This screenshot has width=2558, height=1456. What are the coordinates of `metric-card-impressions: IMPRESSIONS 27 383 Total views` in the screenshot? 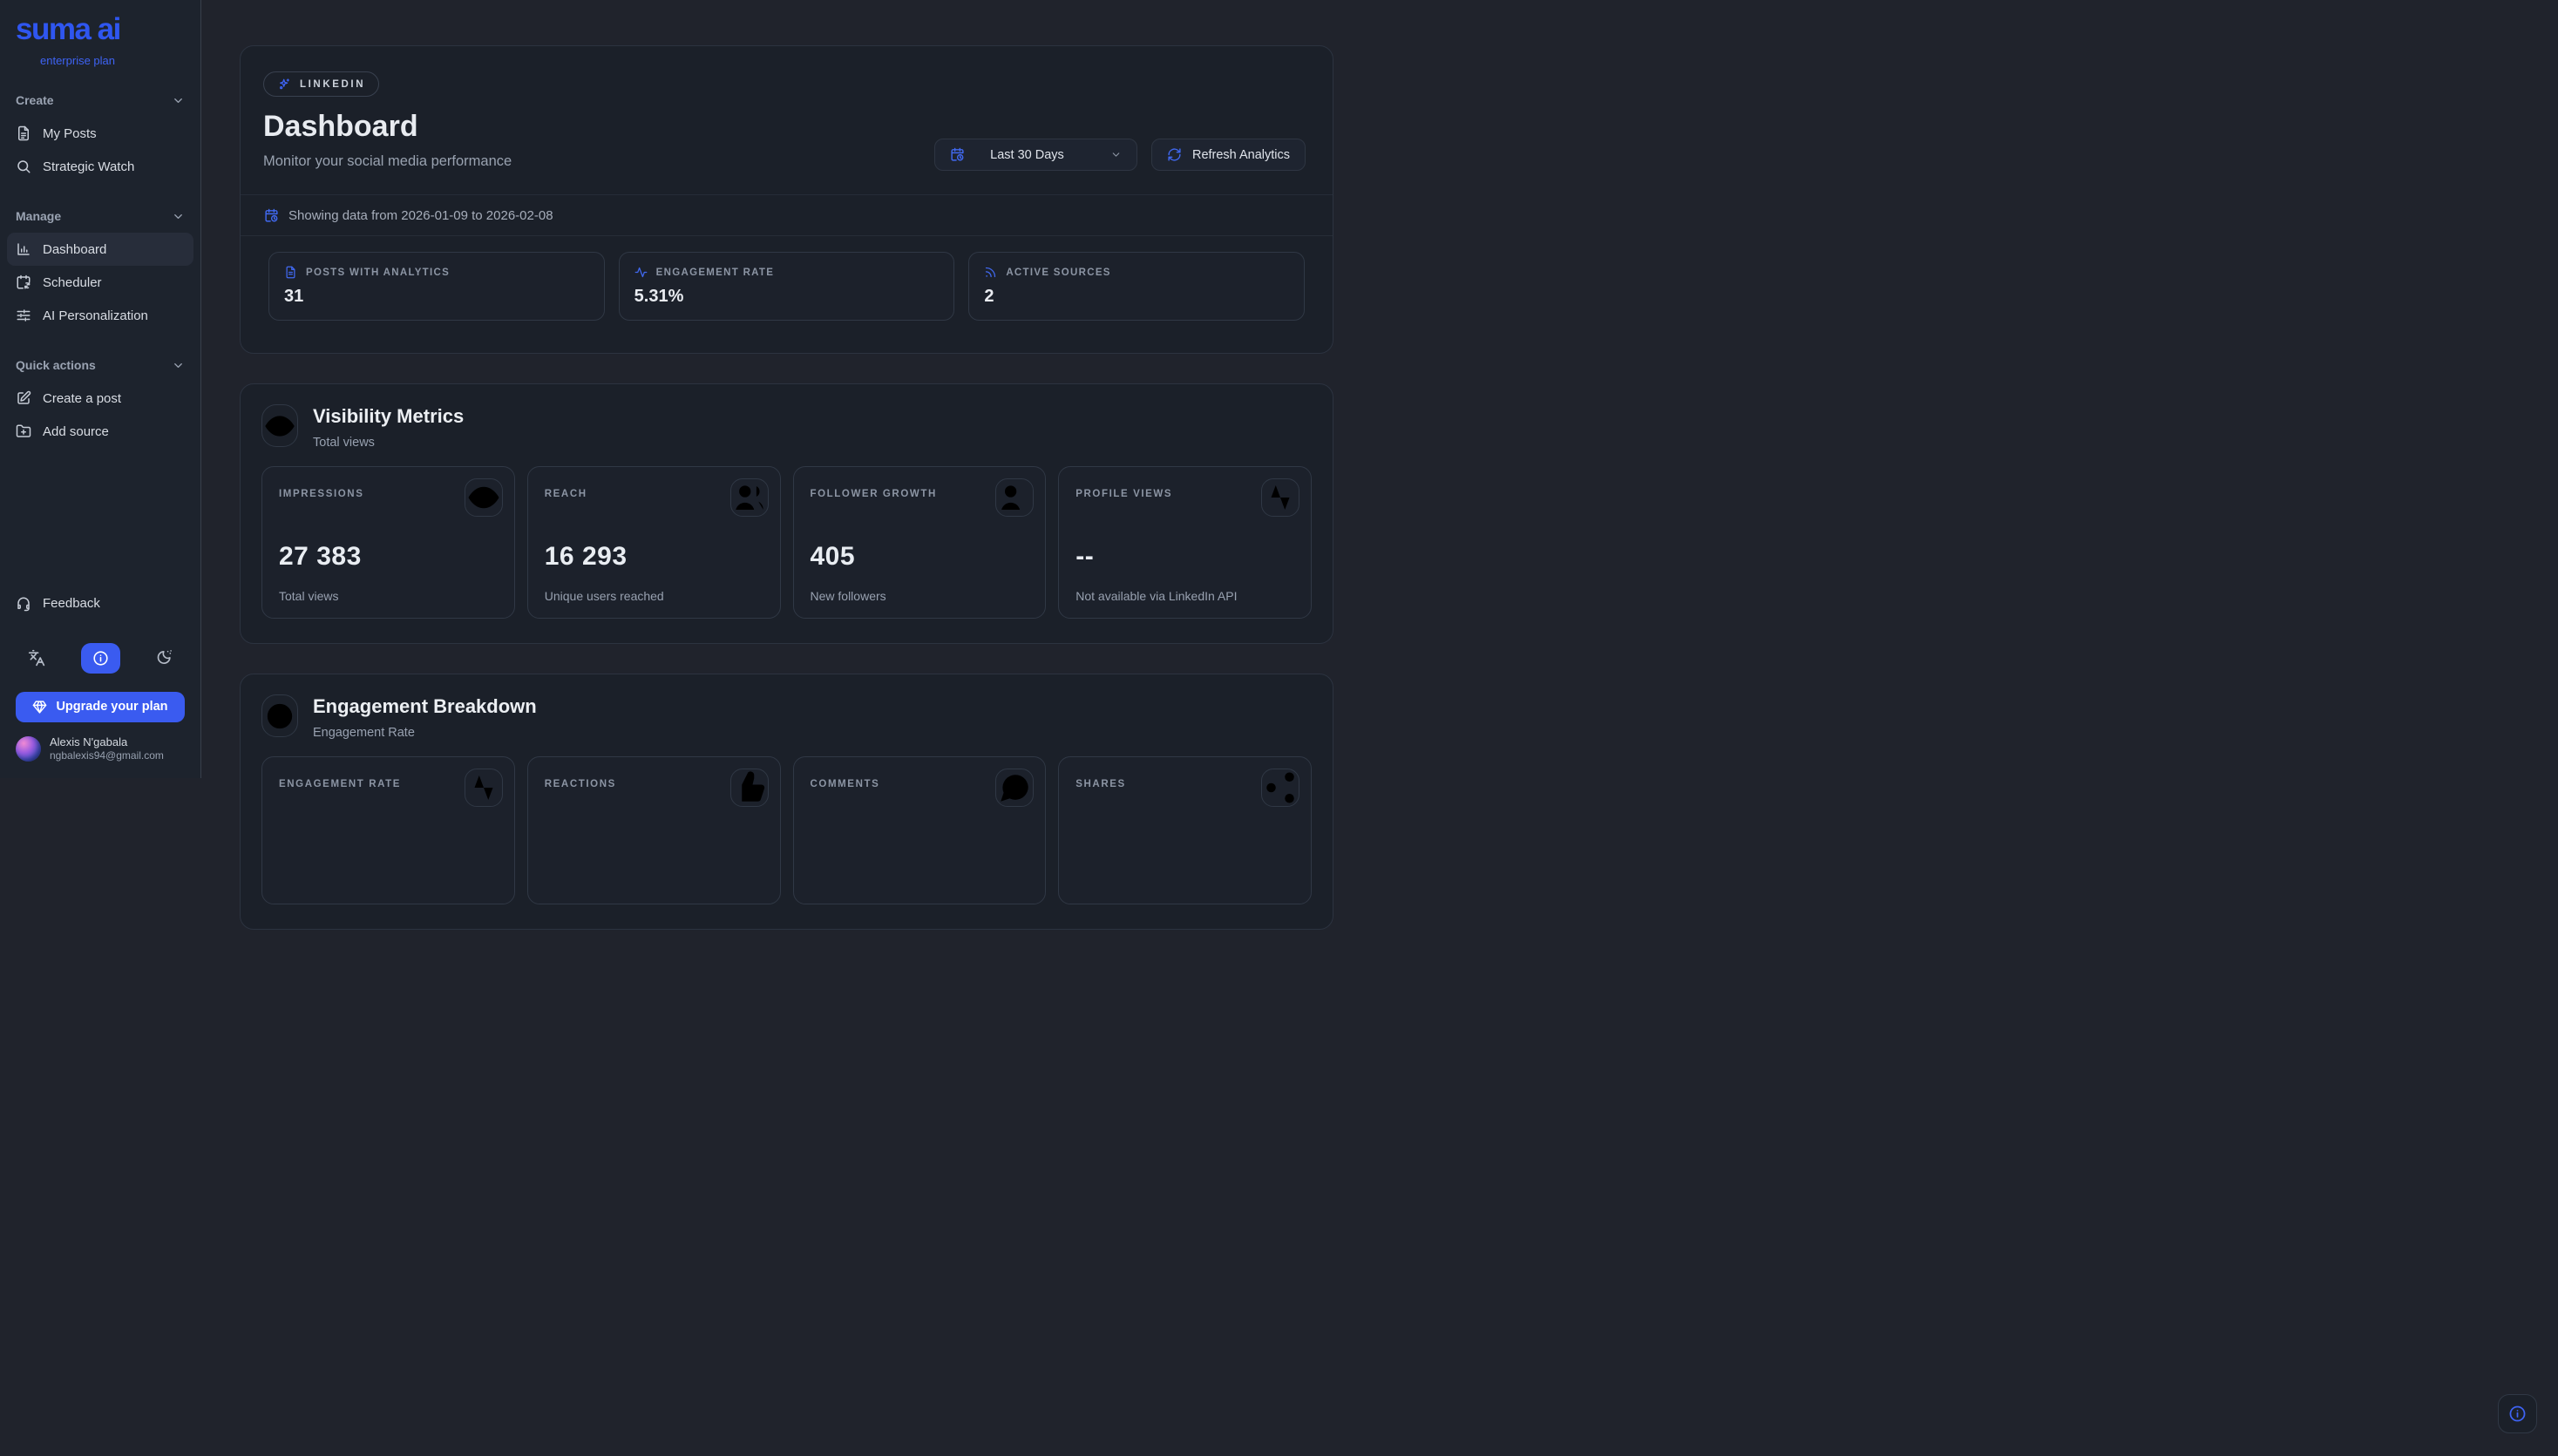 It's located at (388, 542).